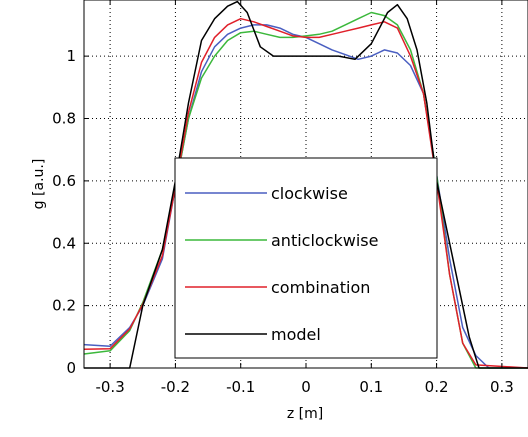 The image size is (528, 437). What do you see at coordinates (320, 287) in the screenshot?
I see `legend-label: combination` at bounding box center [320, 287].